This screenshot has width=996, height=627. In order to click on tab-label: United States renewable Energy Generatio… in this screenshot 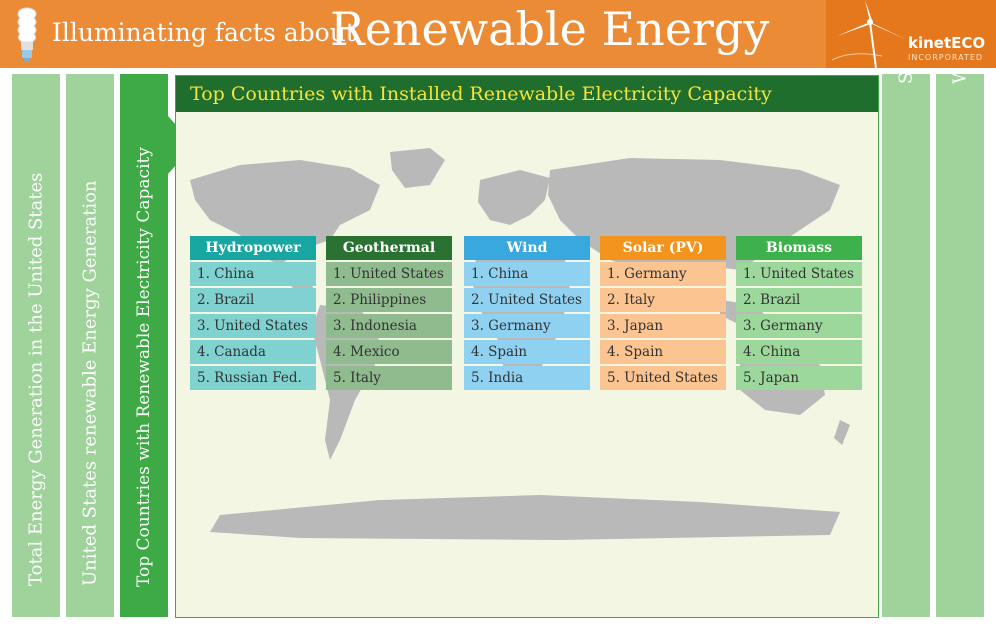, I will do `click(90, 383)`.